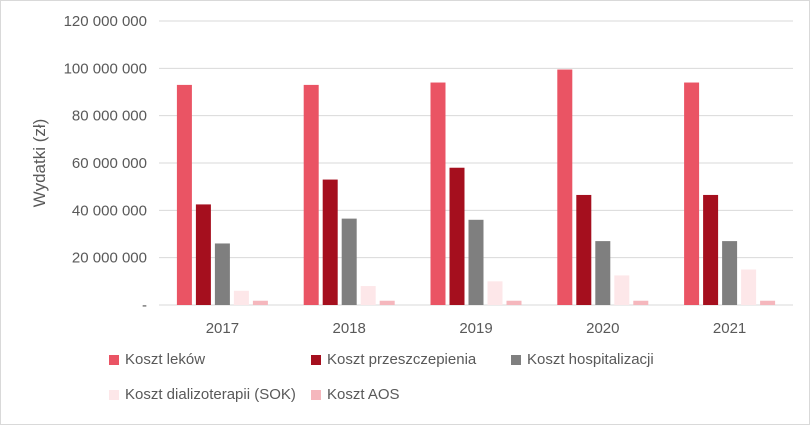  Describe the element at coordinates (105, 68) in the screenshot. I see `y-tick-label: 100 000 000` at that location.